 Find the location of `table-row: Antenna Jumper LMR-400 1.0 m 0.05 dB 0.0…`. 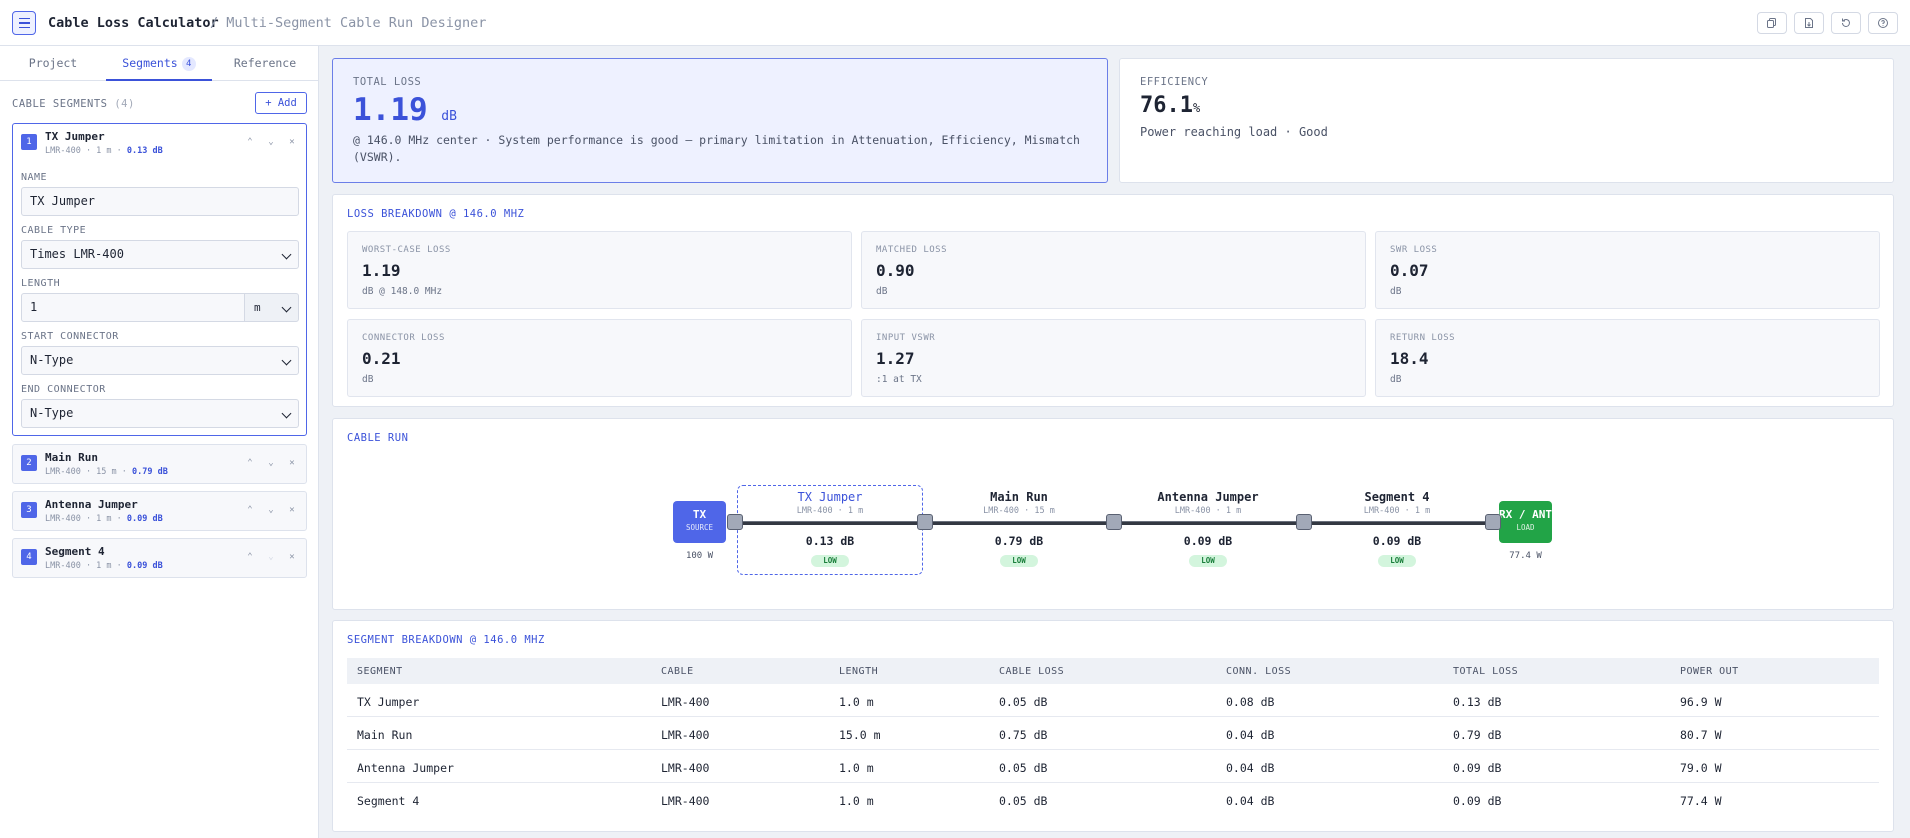

table-row: Antenna Jumper LMR-400 1.0 m 0.05 dB 0.0… is located at coordinates (1113, 766).